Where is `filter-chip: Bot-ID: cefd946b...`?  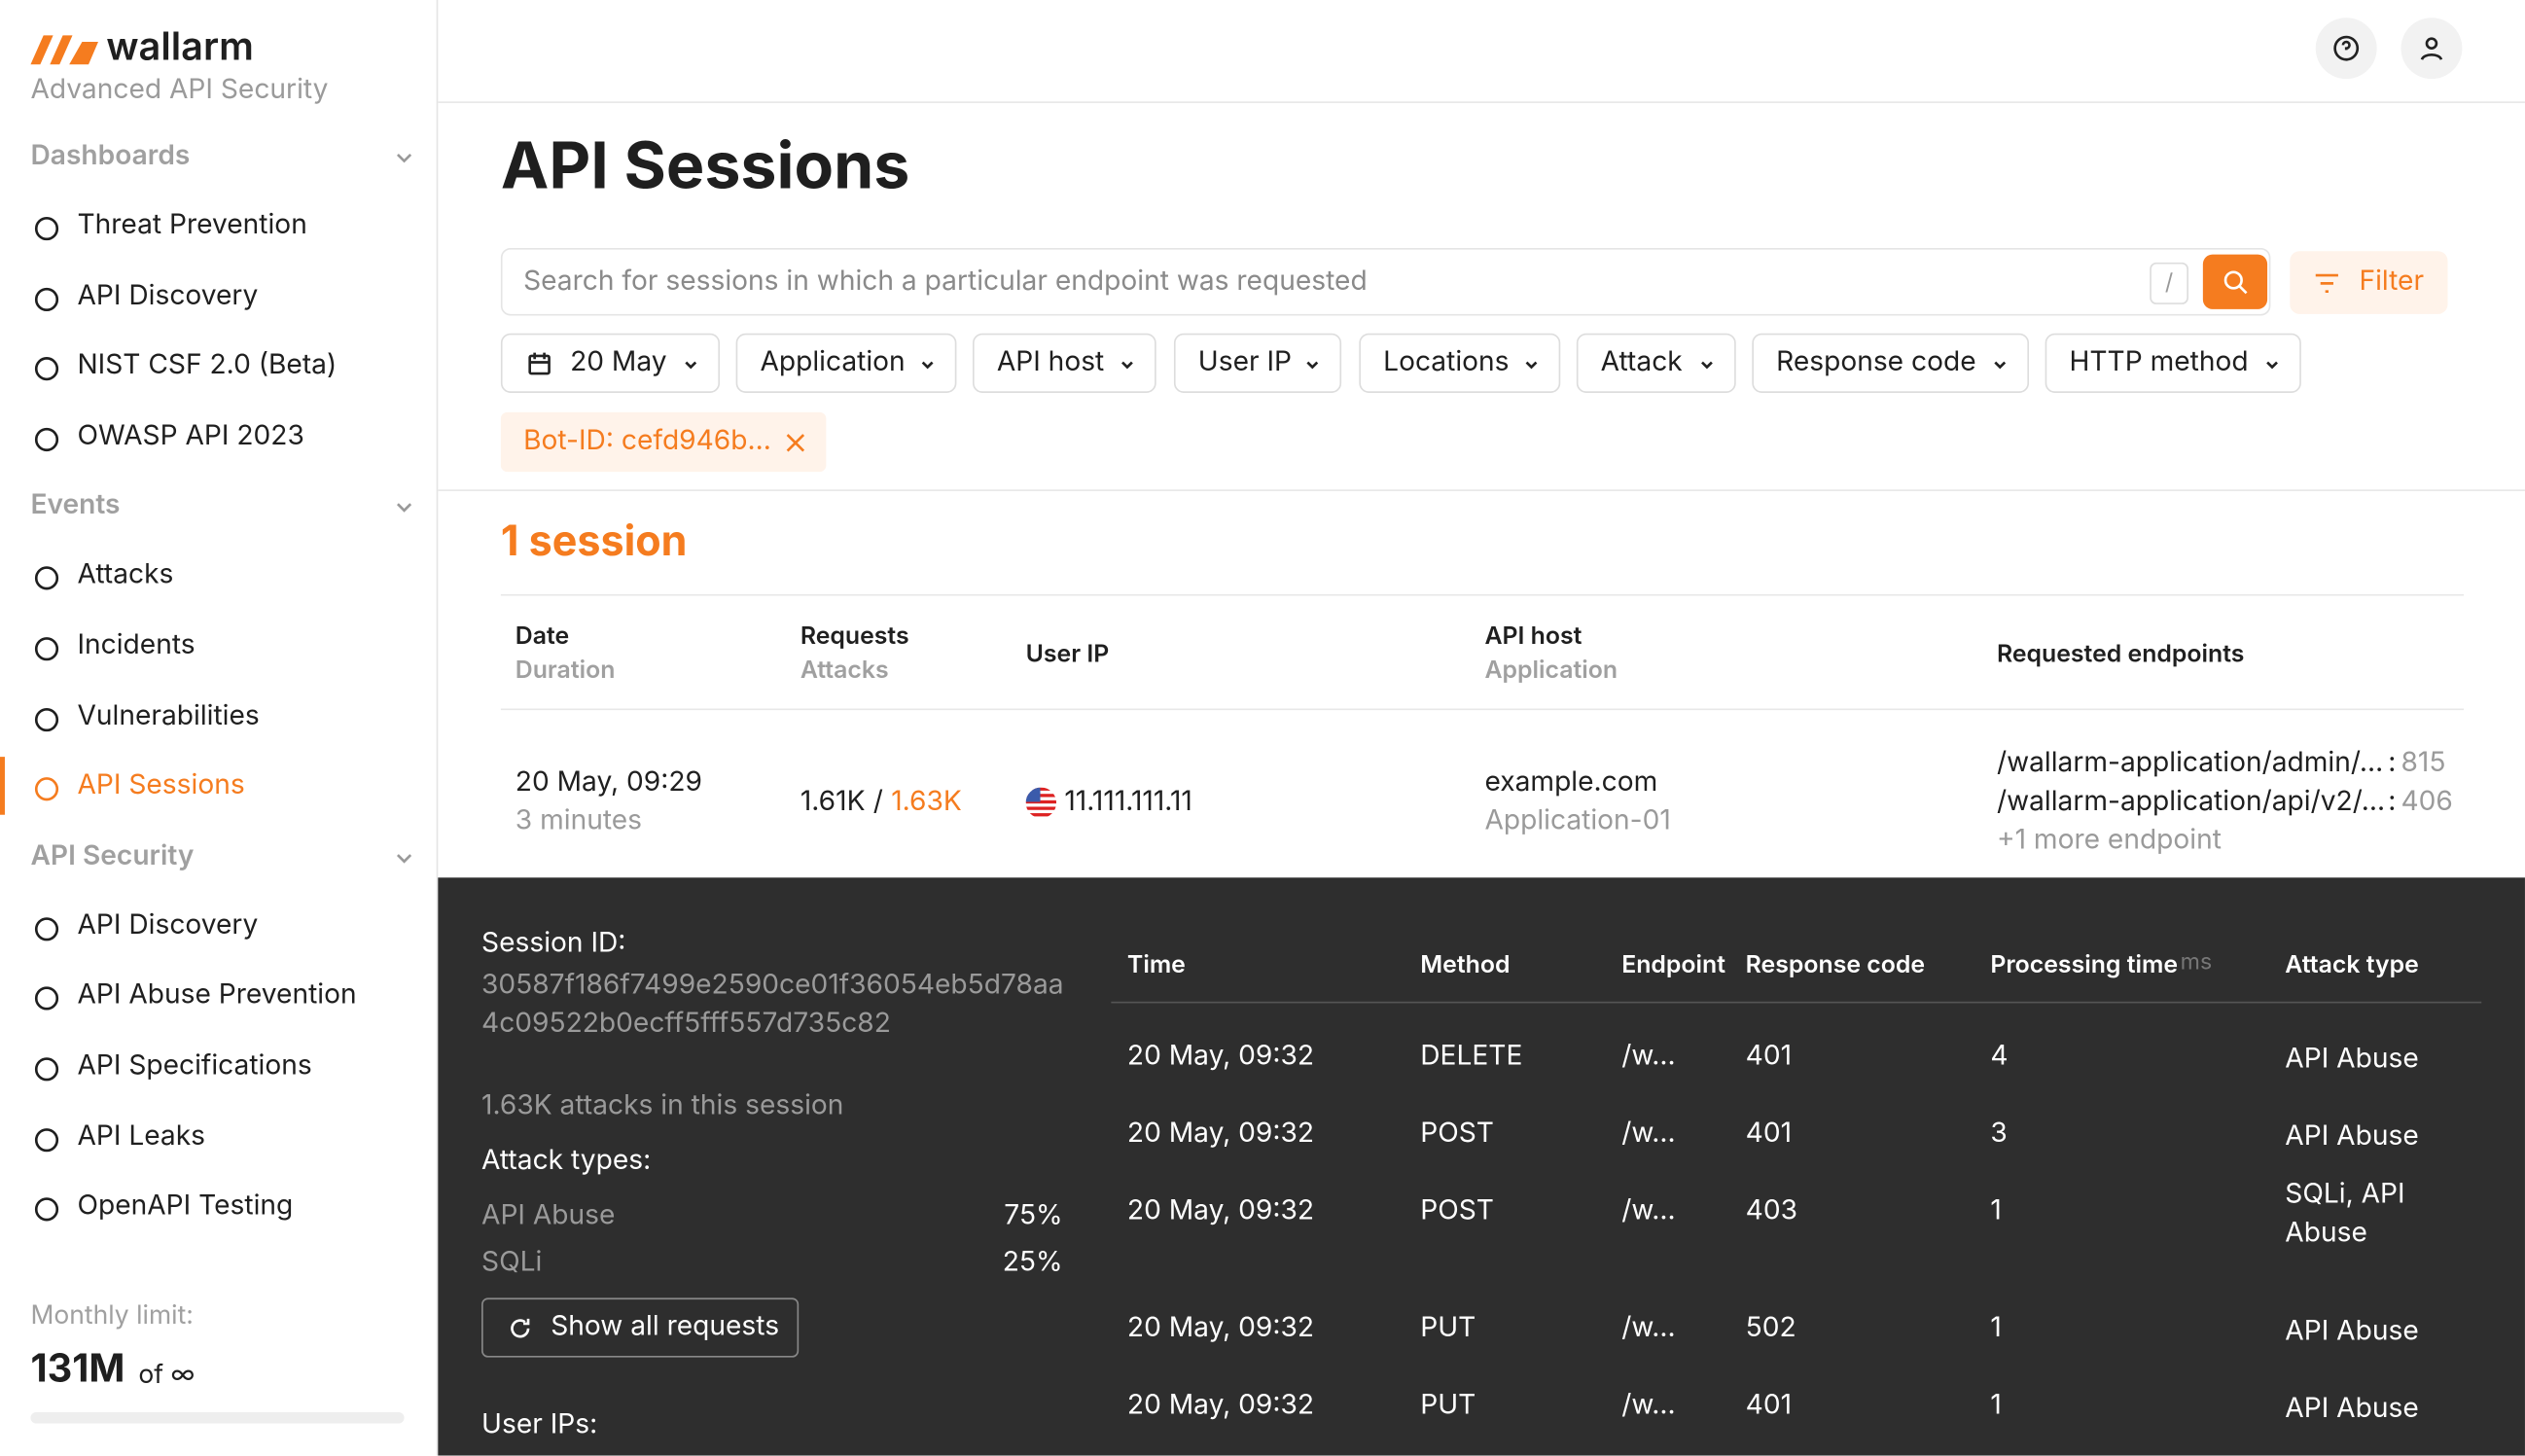
filter-chip: Bot-ID: cefd946b... is located at coordinates (663, 442).